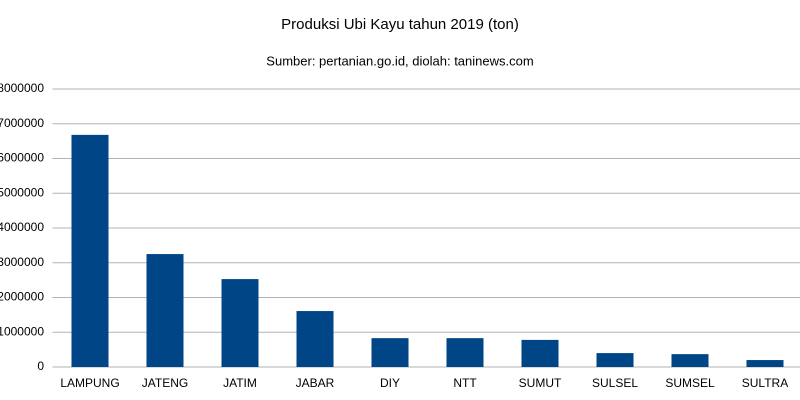  I want to click on y-tick-label: 8000000, so click(22, 88).